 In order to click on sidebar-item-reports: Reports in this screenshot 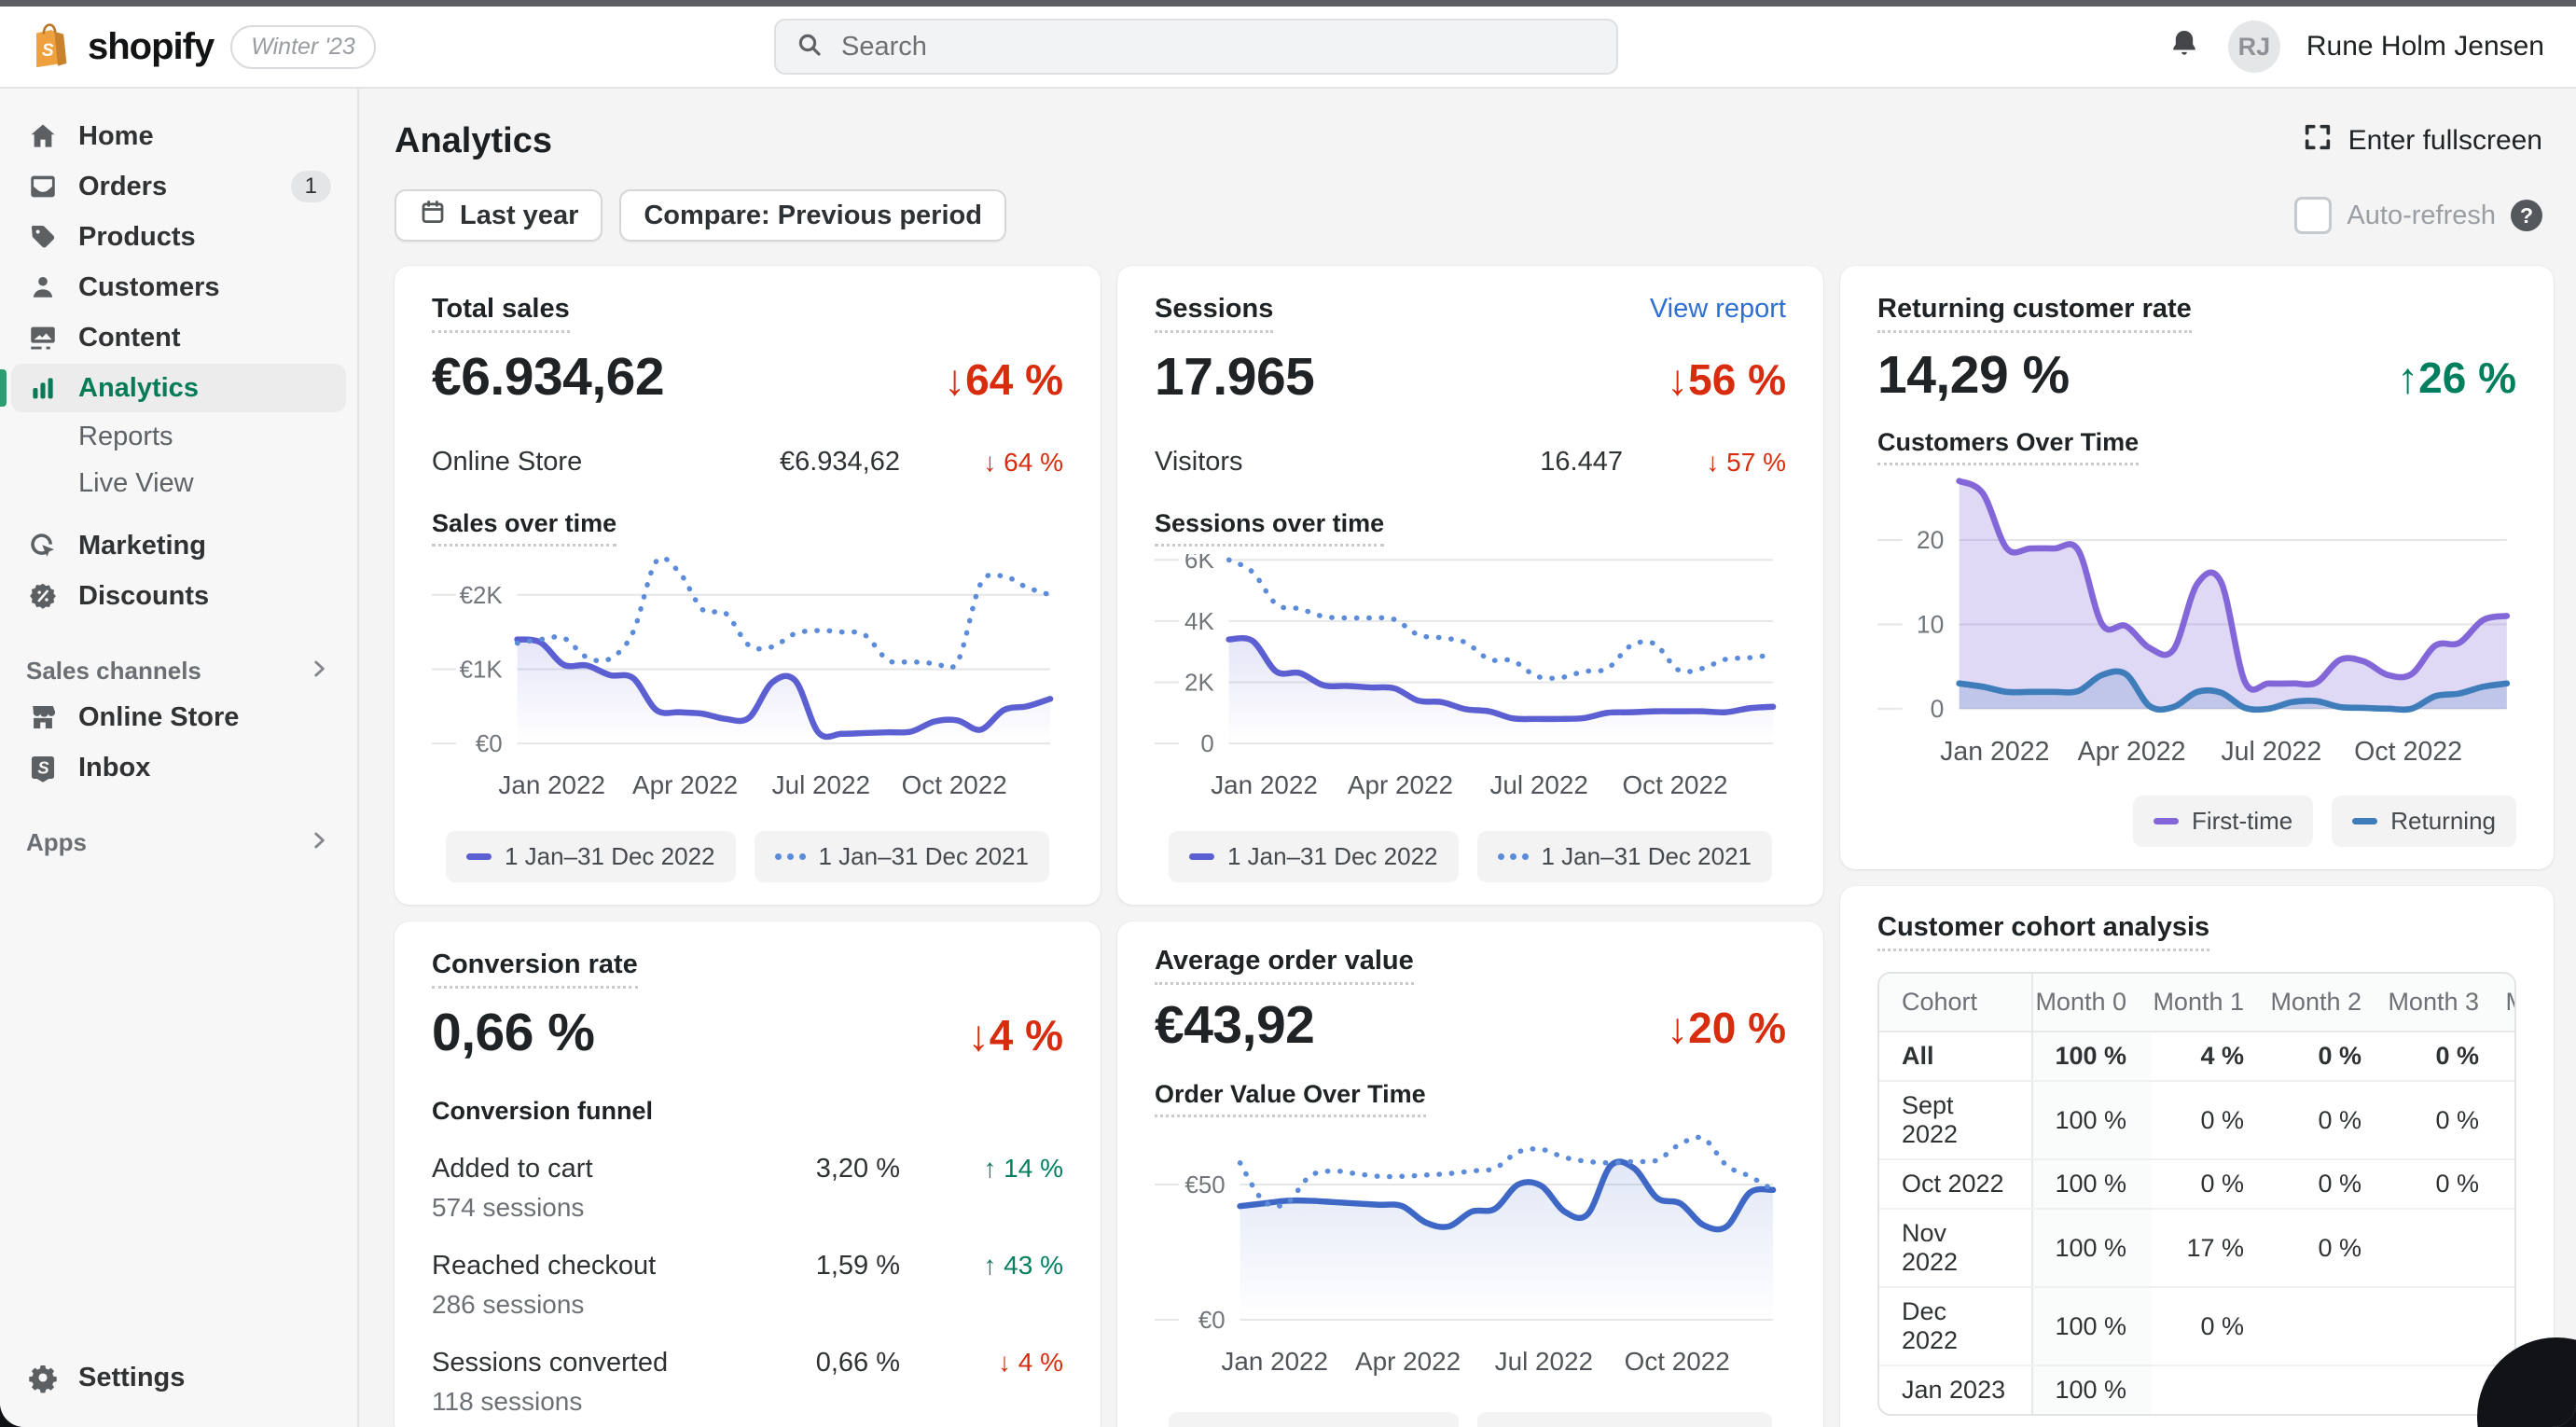, I will do `click(126, 436)`.